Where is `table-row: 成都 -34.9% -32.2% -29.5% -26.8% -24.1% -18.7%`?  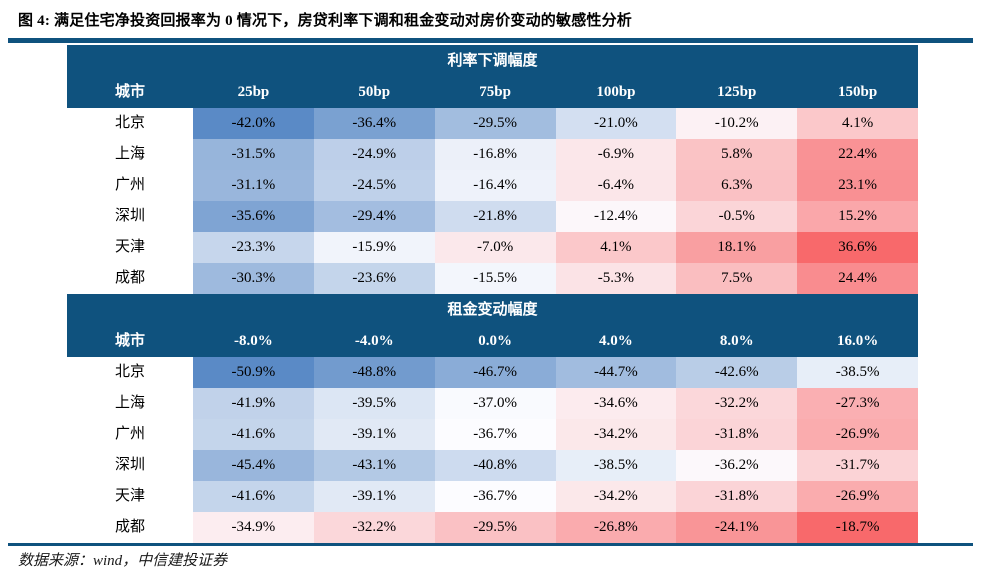
table-row: 成都 -34.9% -32.2% -29.5% -26.8% -24.1% -18.7% is located at coordinates (492, 527).